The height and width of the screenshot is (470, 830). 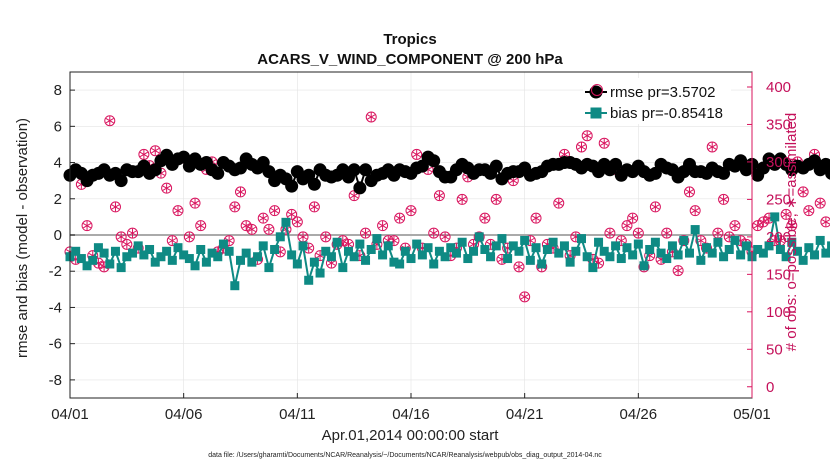 I want to click on y-tick-label-right: 0, so click(x=770, y=387).